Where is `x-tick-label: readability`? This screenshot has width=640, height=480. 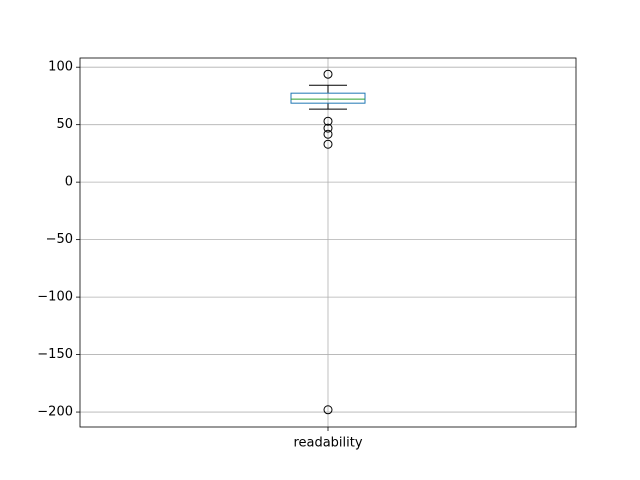
x-tick-label: readability is located at coordinates (327, 443).